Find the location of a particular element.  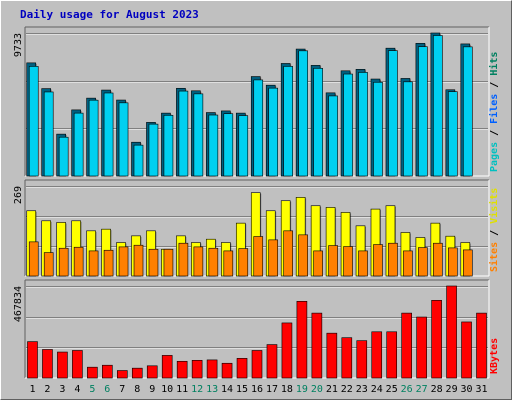

legend-entry: KBytes is located at coordinates (494, 356).